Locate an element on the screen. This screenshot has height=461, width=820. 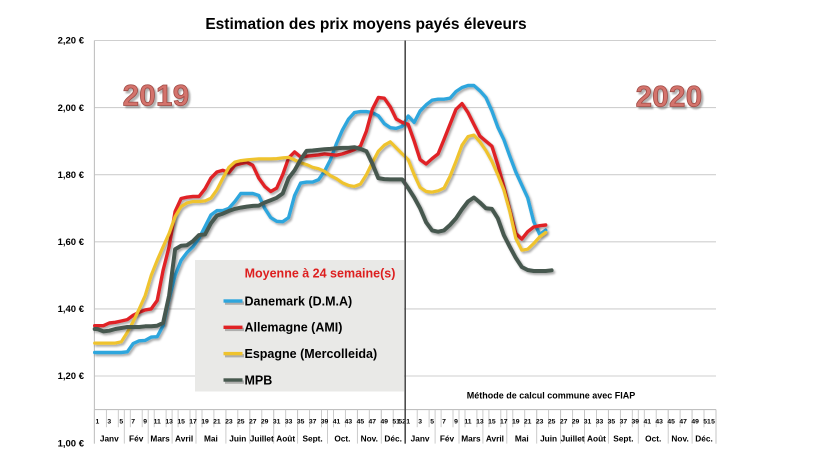
svg-text: Allemagne (AMI) is located at coordinates (294, 328).